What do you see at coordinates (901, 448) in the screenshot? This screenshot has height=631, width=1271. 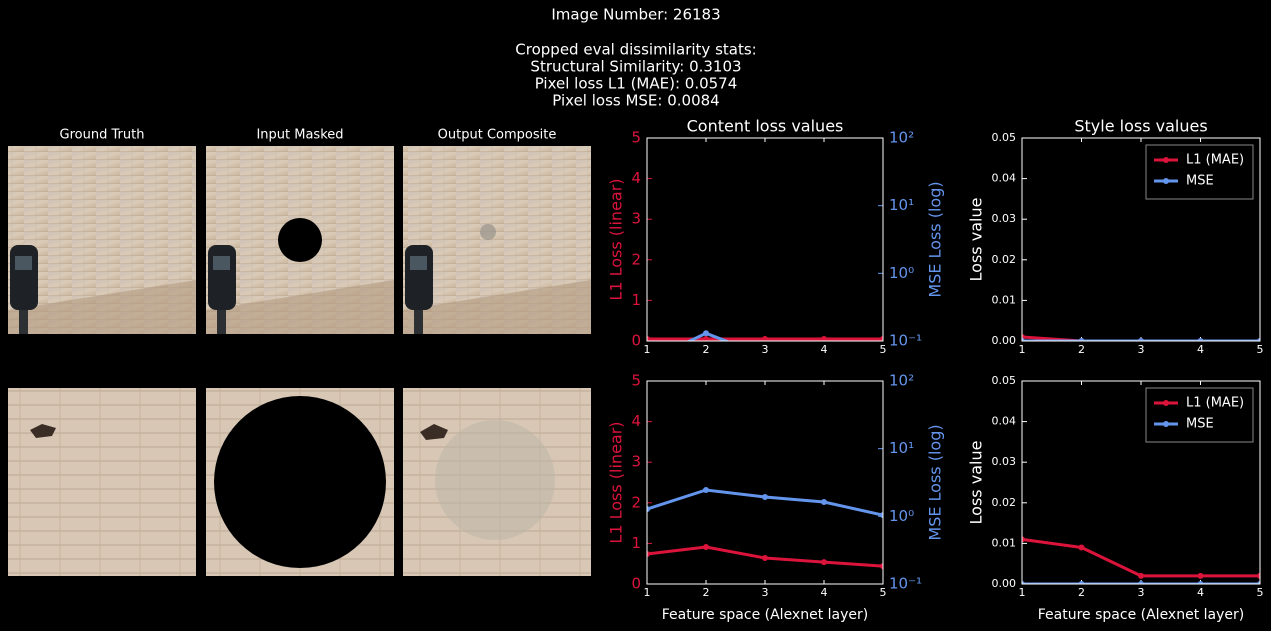 I see `y-tick-label: 10¹` at bounding box center [901, 448].